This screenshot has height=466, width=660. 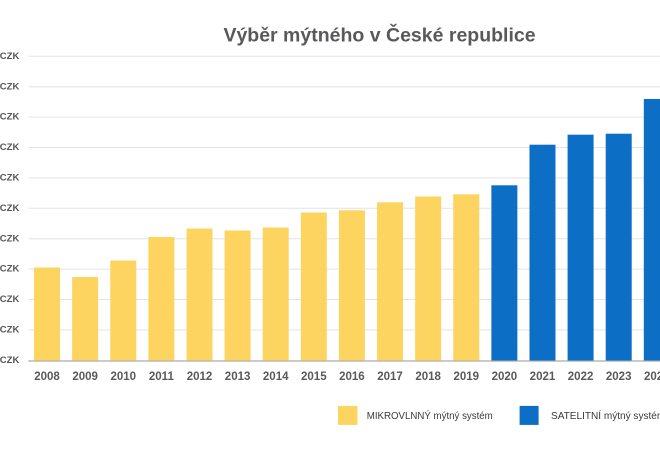 What do you see at coordinates (352, 377) in the screenshot?
I see `svg-text: 2016` at bounding box center [352, 377].